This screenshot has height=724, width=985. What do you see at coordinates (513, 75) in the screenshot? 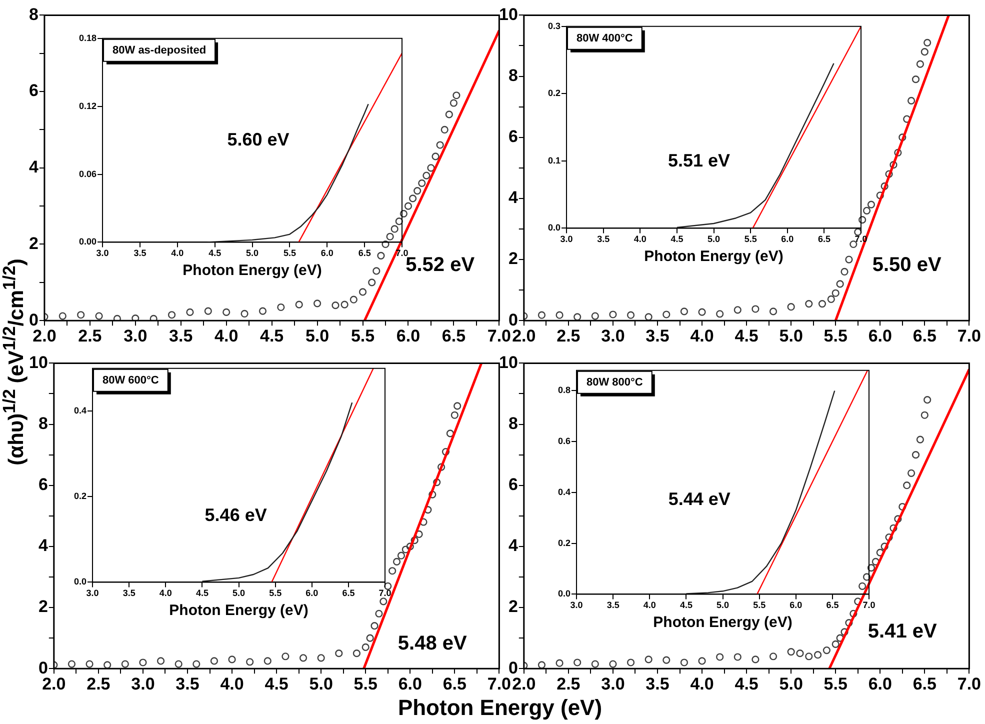
I see `y-tick-label: 8` at bounding box center [513, 75].